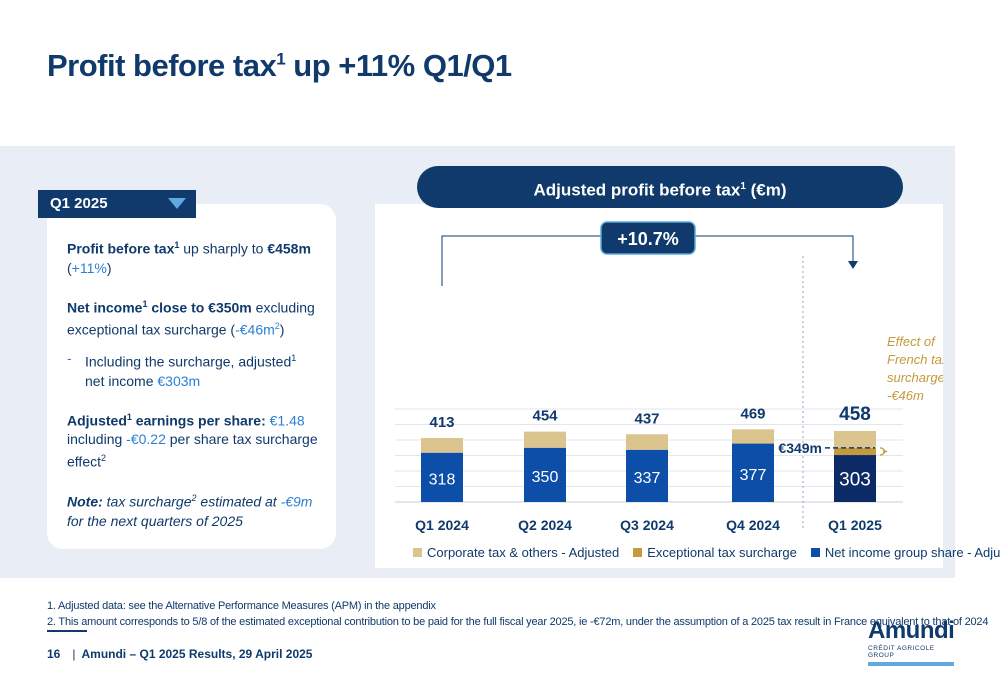 This screenshot has width=1000, height=685. I want to click on x-tick-label: Q3 2024, so click(647, 525).